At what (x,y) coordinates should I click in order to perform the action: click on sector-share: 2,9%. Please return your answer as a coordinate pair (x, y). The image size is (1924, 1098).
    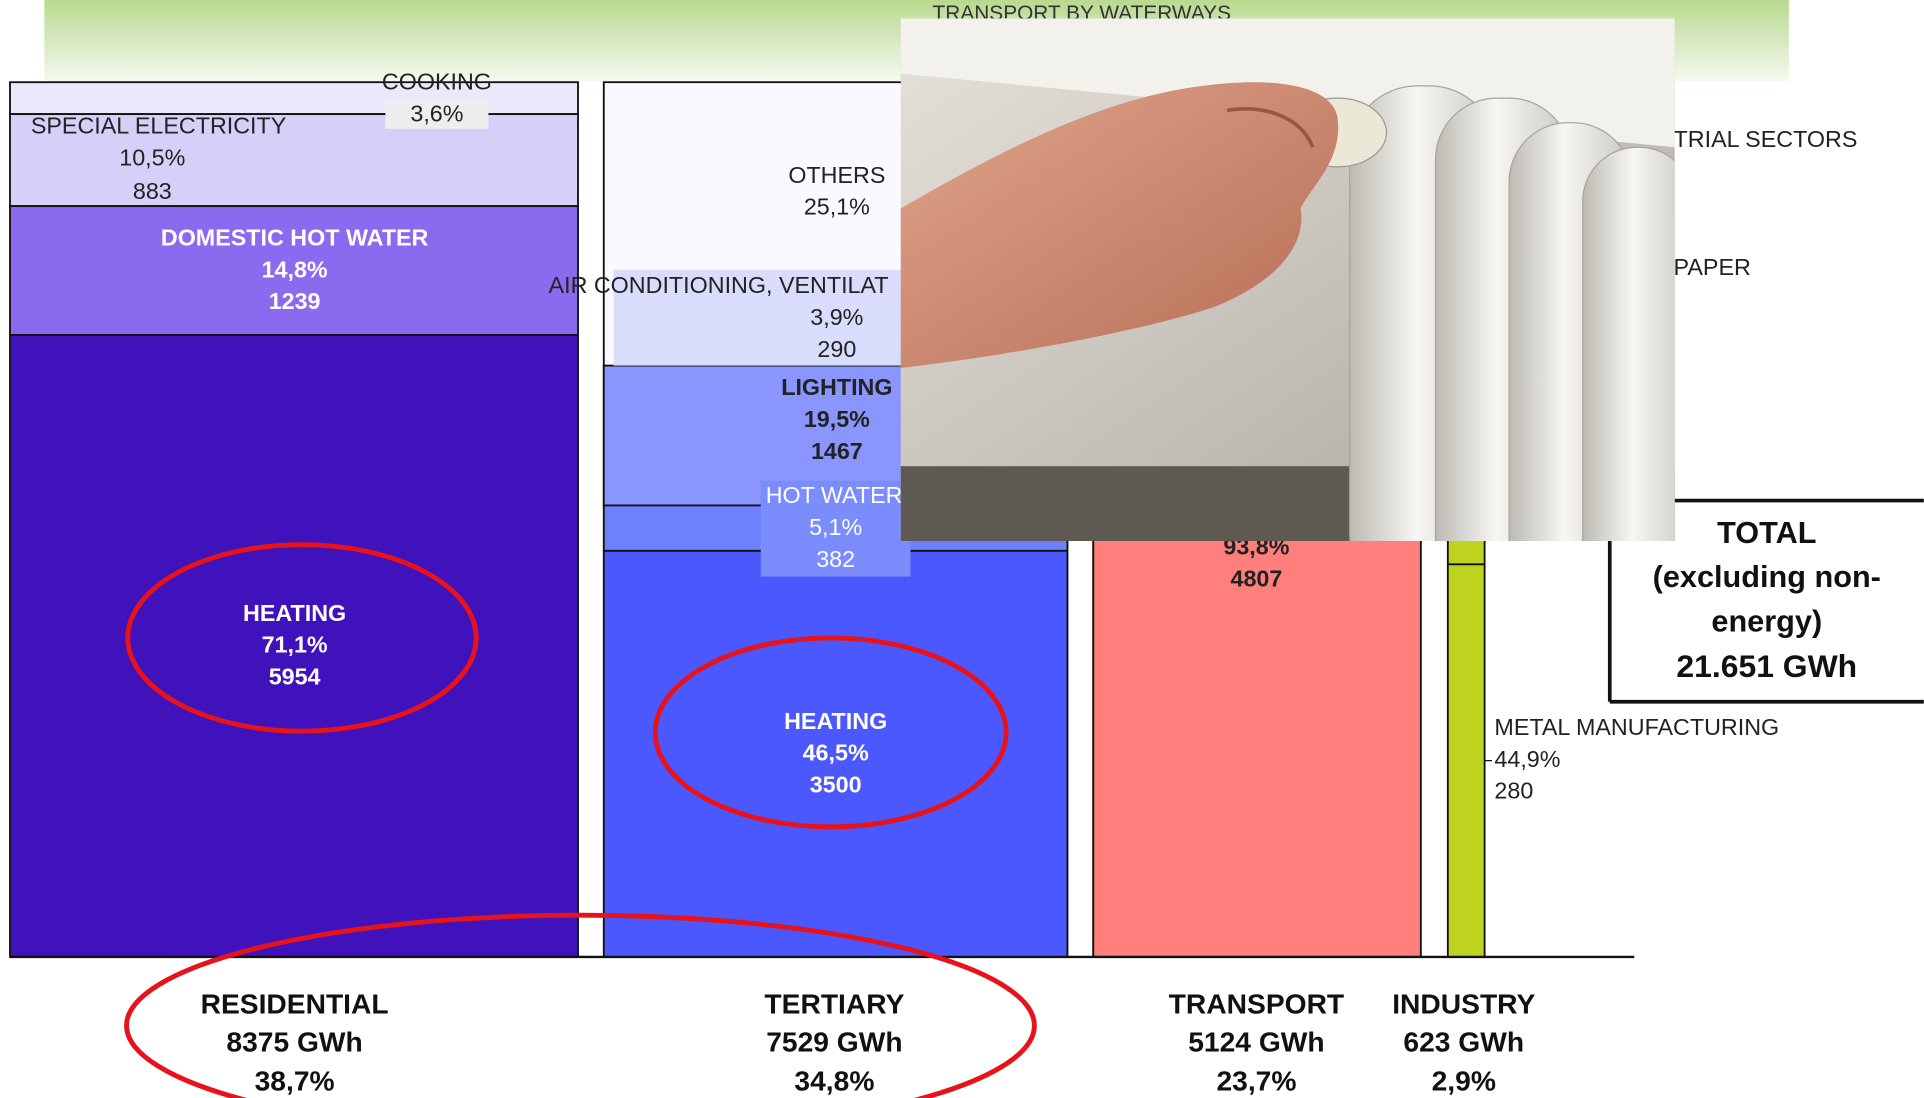
    Looking at the image, I should click on (1464, 1081).